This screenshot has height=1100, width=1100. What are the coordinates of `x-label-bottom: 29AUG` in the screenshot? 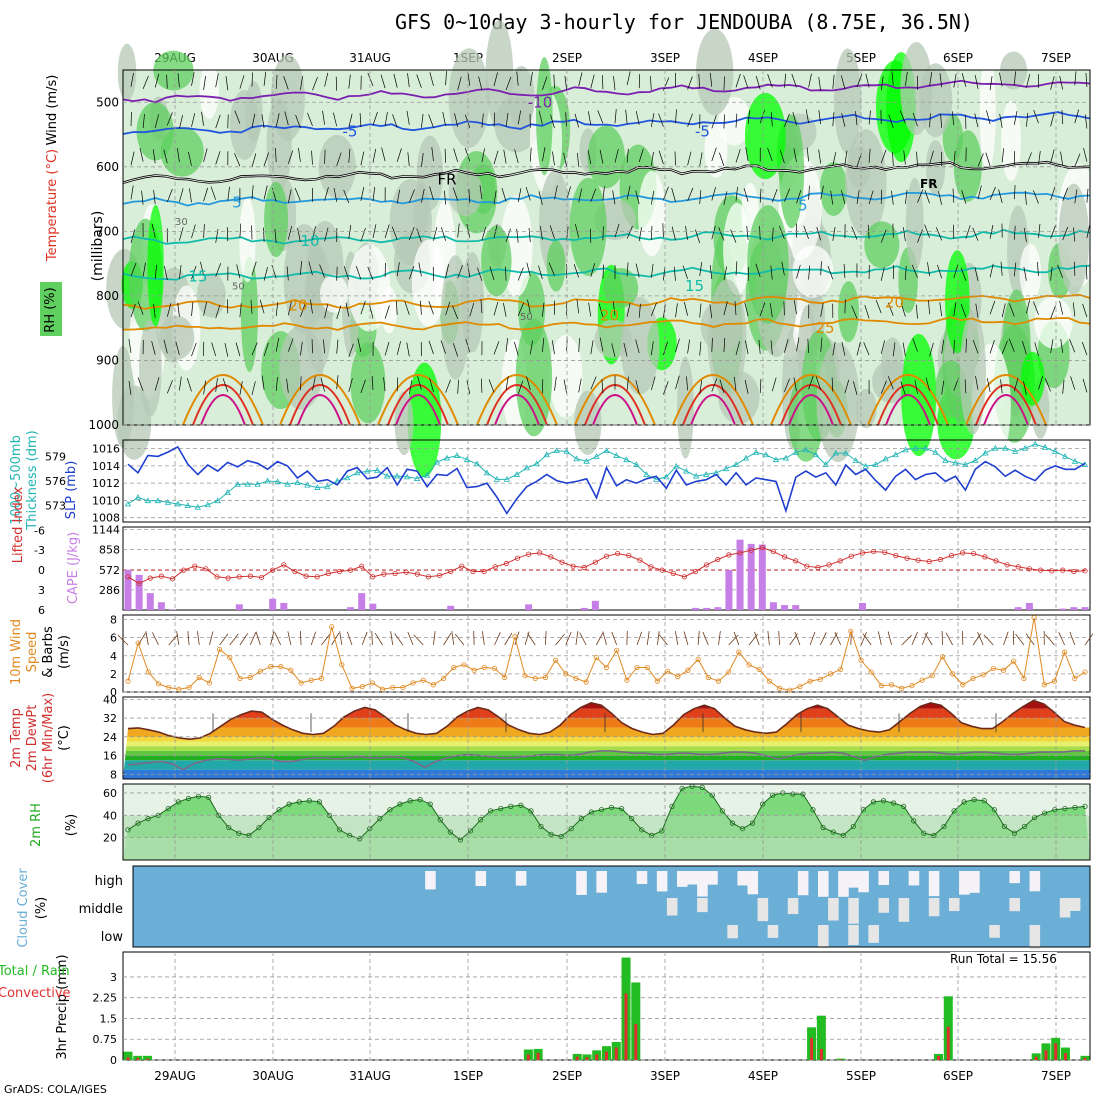 It's located at (175, 1076).